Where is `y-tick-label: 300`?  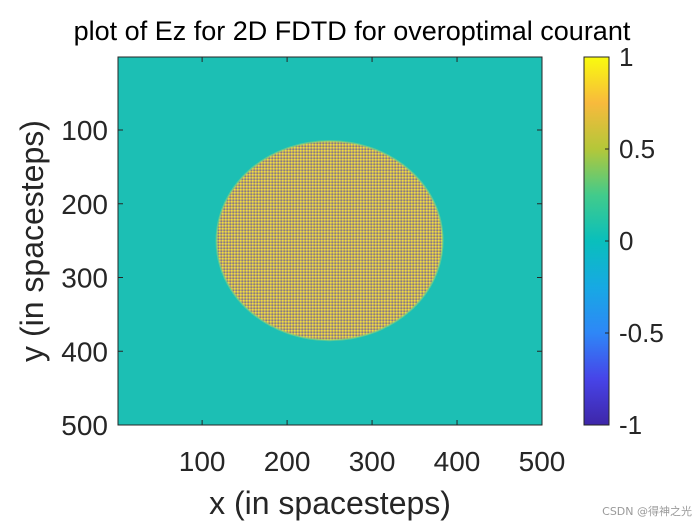 y-tick-label: 300 is located at coordinates (84, 278).